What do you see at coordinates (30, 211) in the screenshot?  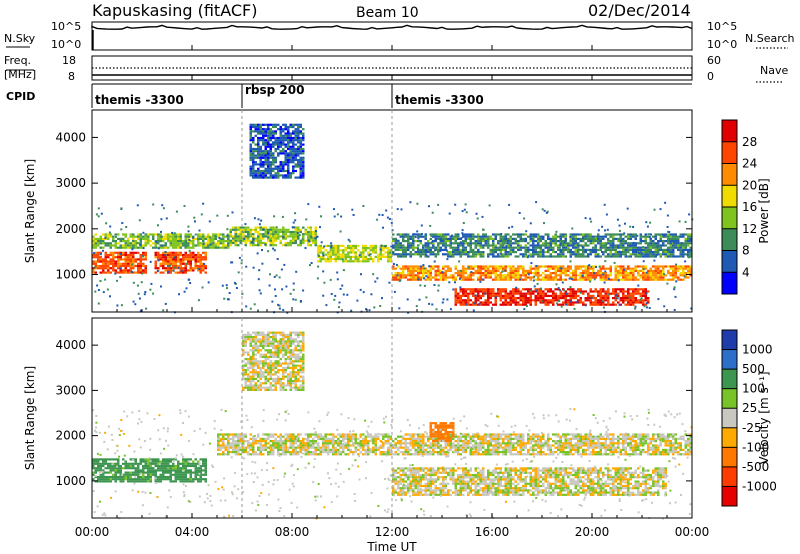 I see `power-ylabel: Slant Range [km]` at bounding box center [30, 211].